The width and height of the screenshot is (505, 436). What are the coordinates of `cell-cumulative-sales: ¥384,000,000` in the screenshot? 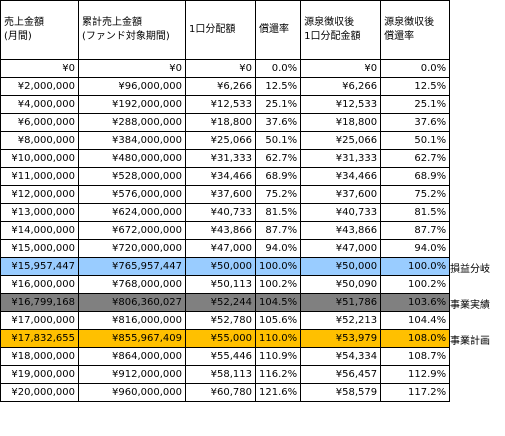 It's located at (132, 140).